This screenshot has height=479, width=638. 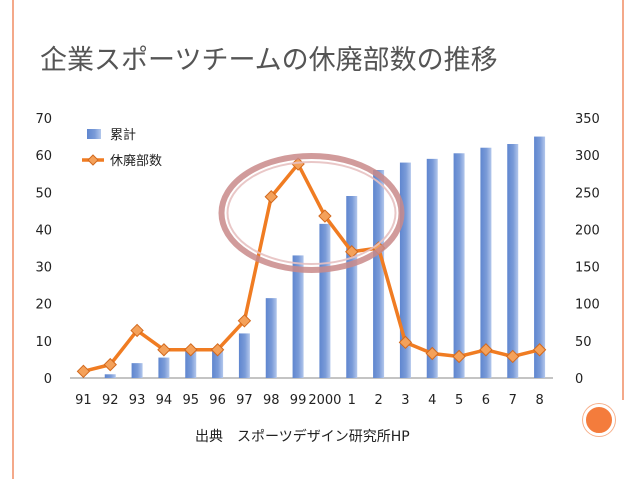 I want to click on y-tick-label: 70, so click(x=43, y=119).